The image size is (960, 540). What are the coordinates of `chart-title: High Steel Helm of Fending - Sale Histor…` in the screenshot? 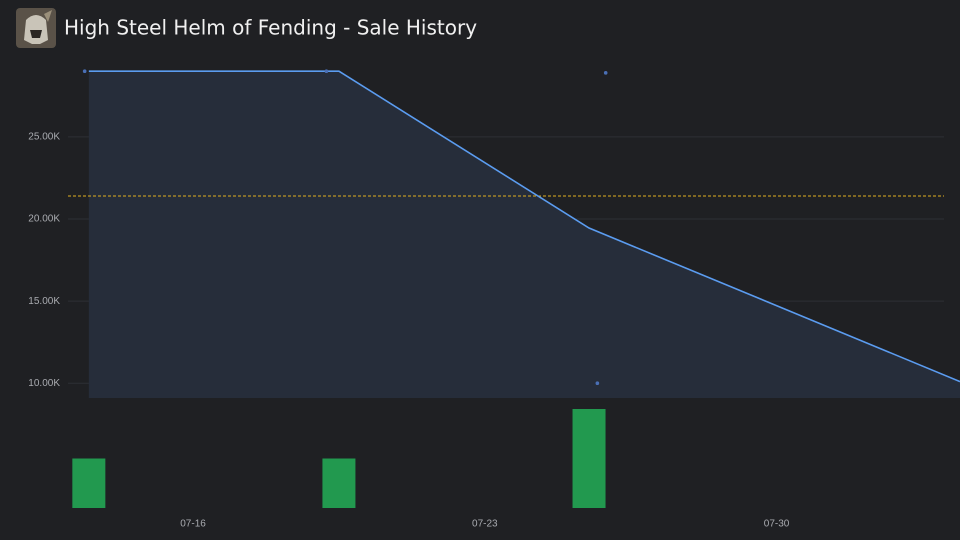 It's located at (270, 28).